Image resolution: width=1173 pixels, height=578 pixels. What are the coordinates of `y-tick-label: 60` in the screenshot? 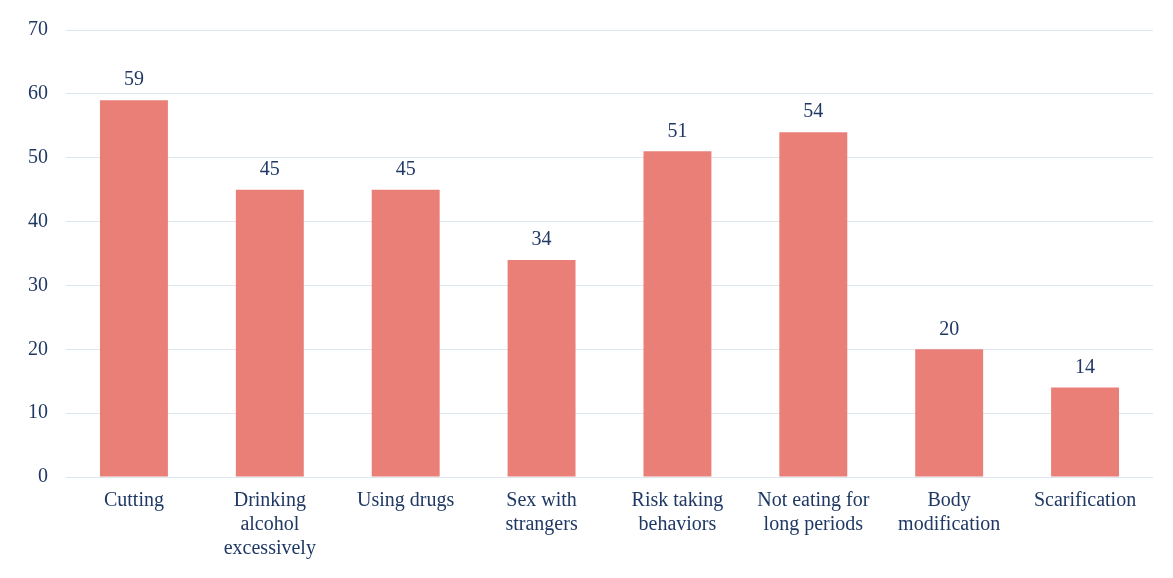 It's located at (38, 92).